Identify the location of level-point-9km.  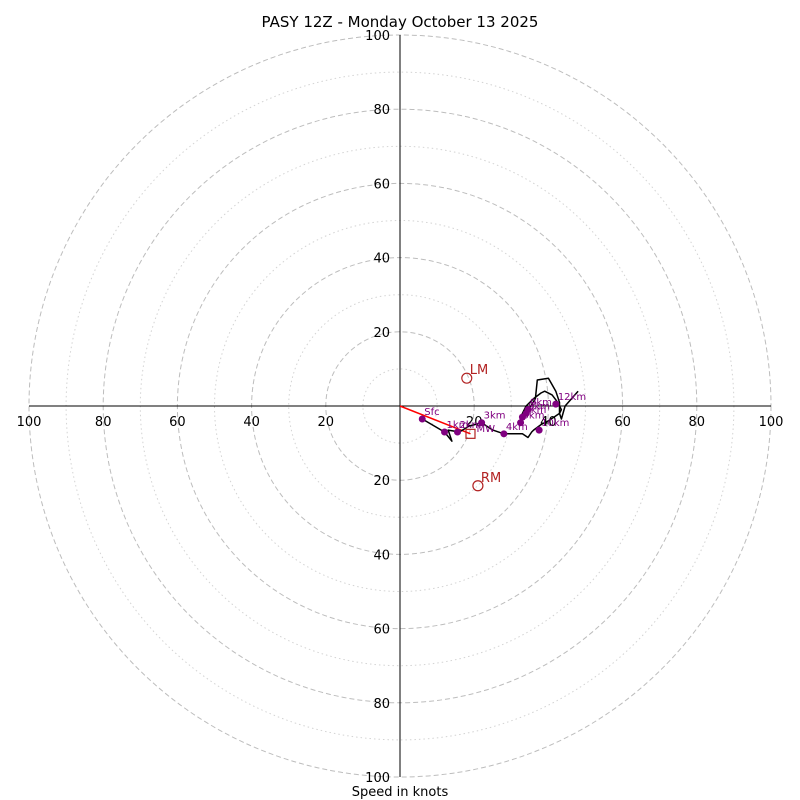
(528, 410).